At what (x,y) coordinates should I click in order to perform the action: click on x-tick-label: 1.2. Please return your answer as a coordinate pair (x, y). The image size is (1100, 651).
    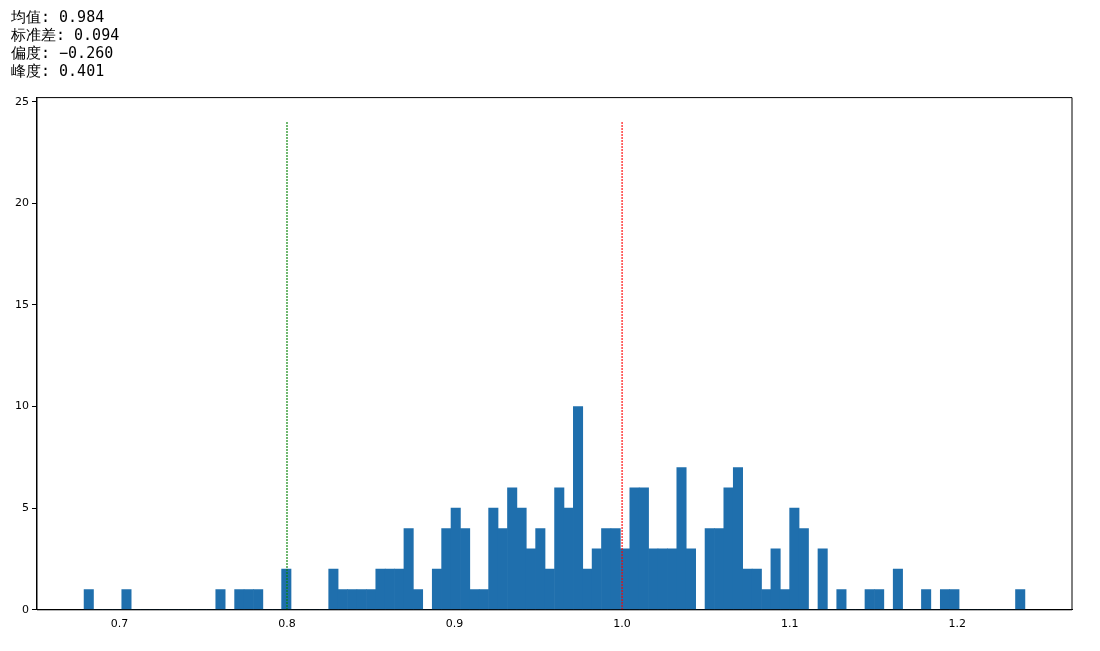
    Looking at the image, I should click on (957, 624).